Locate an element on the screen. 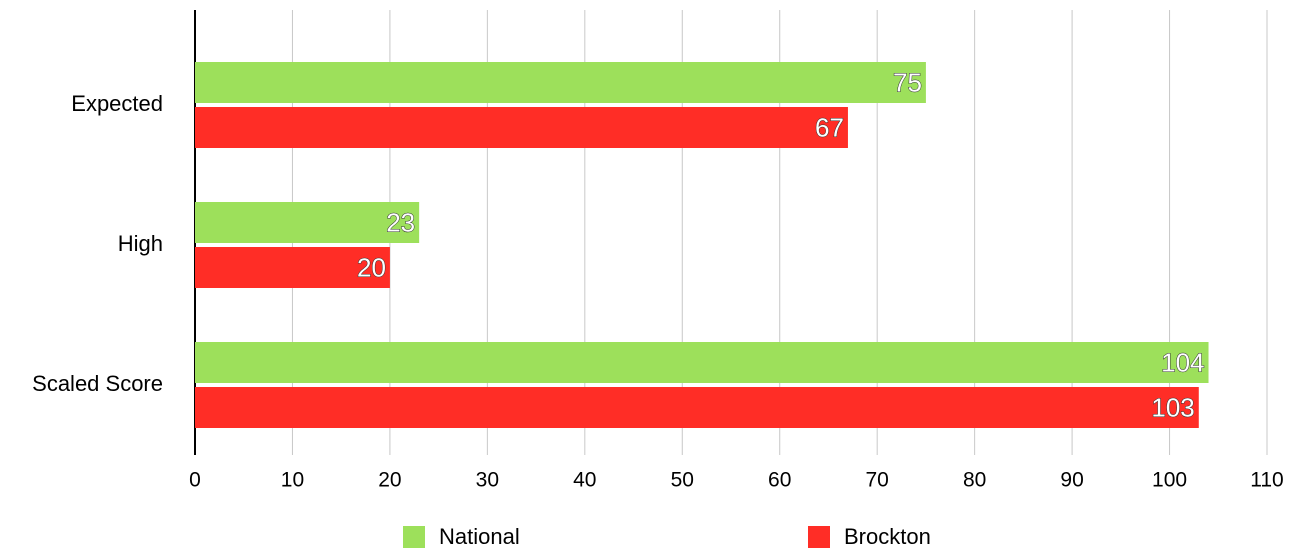 This screenshot has height=551, width=1301. y-tick-label: Scaled Score is located at coordinates (97, 383).